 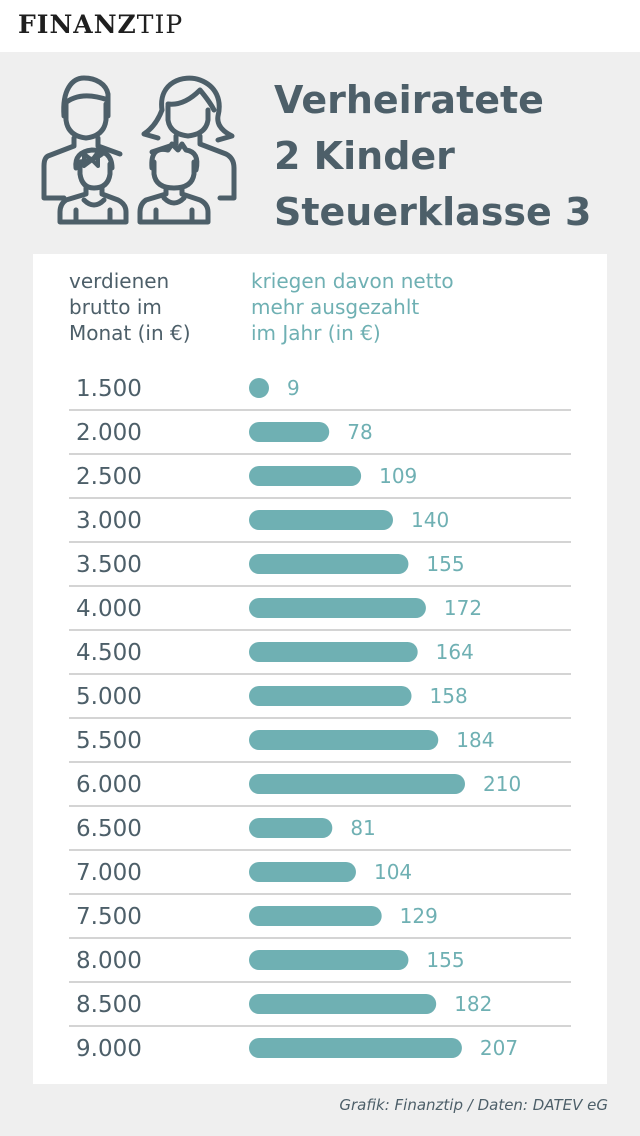 I want to click on value-label: 207, so click(x=499, y=1048).